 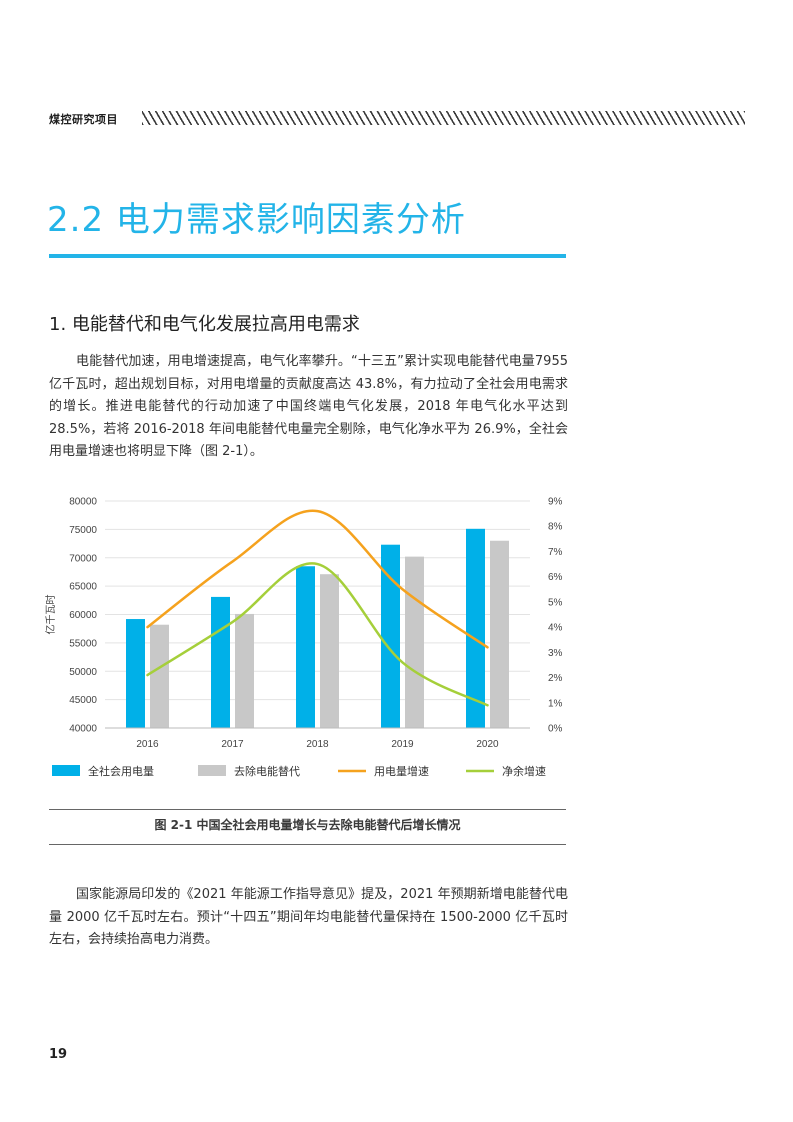 What do you see at coordinates (499, 634) in the screenshot?
I see `bar-net-2020` at bounding box center [499, 634].